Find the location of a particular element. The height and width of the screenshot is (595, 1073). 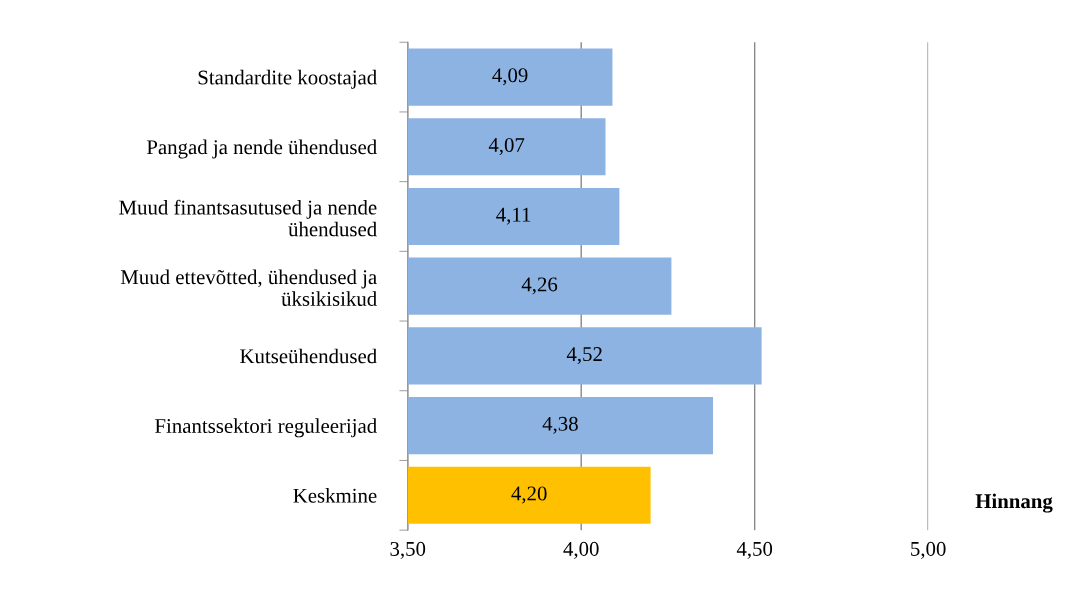

data-label: 4,09 is located at coordinates (510, 77).